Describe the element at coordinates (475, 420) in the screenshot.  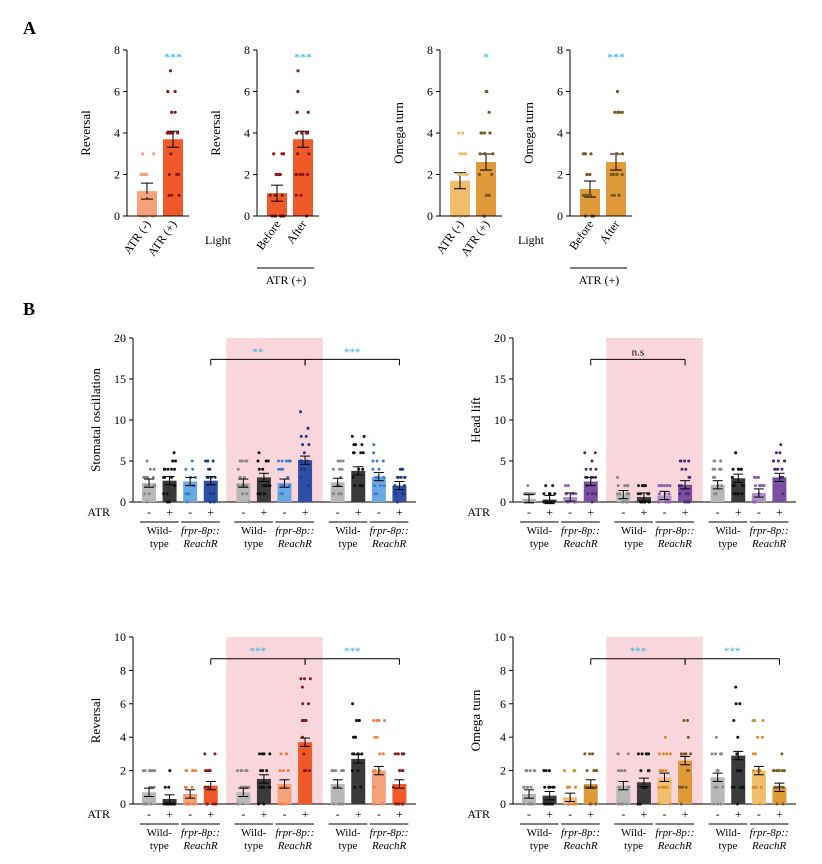
I see `y-axis-label: Head lift` at that location.